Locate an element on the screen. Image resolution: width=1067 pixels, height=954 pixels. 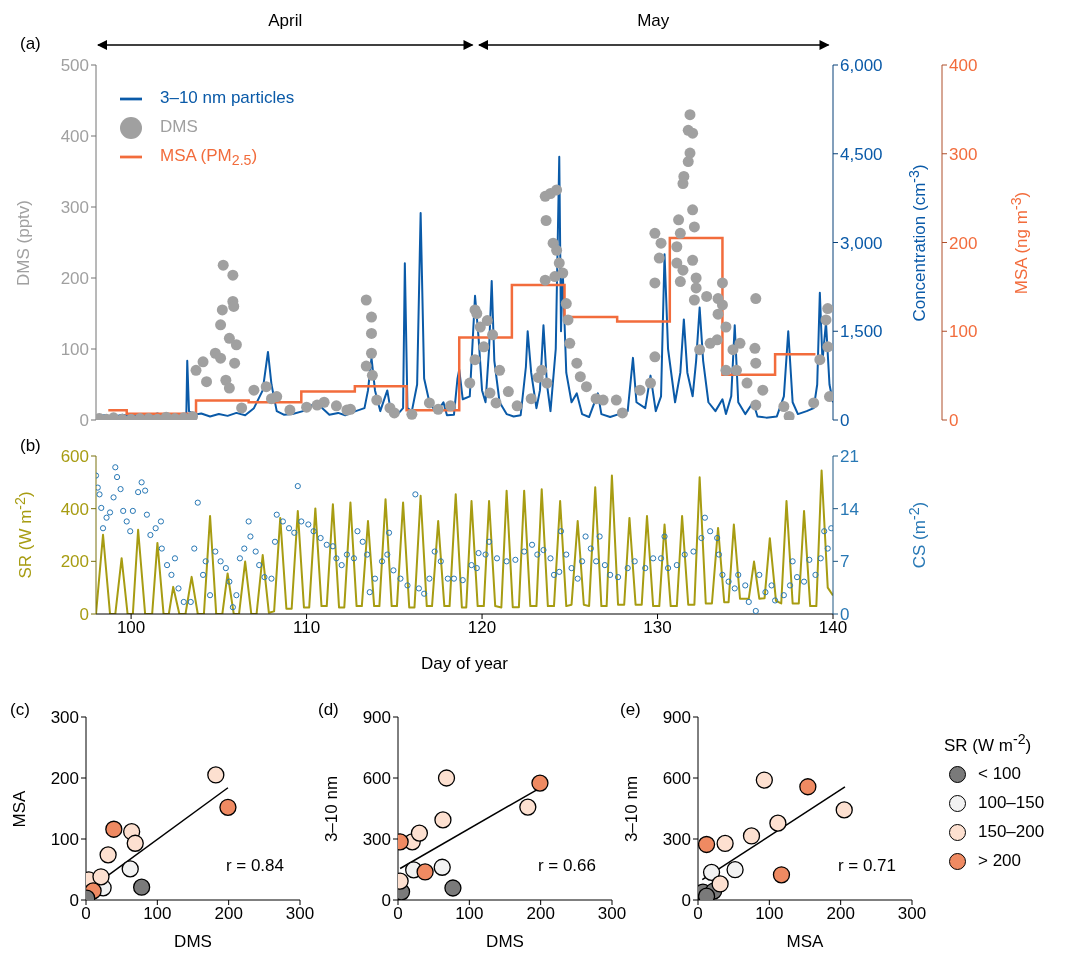
y2-tick-label: 14 is located at coordinates (849, 509).